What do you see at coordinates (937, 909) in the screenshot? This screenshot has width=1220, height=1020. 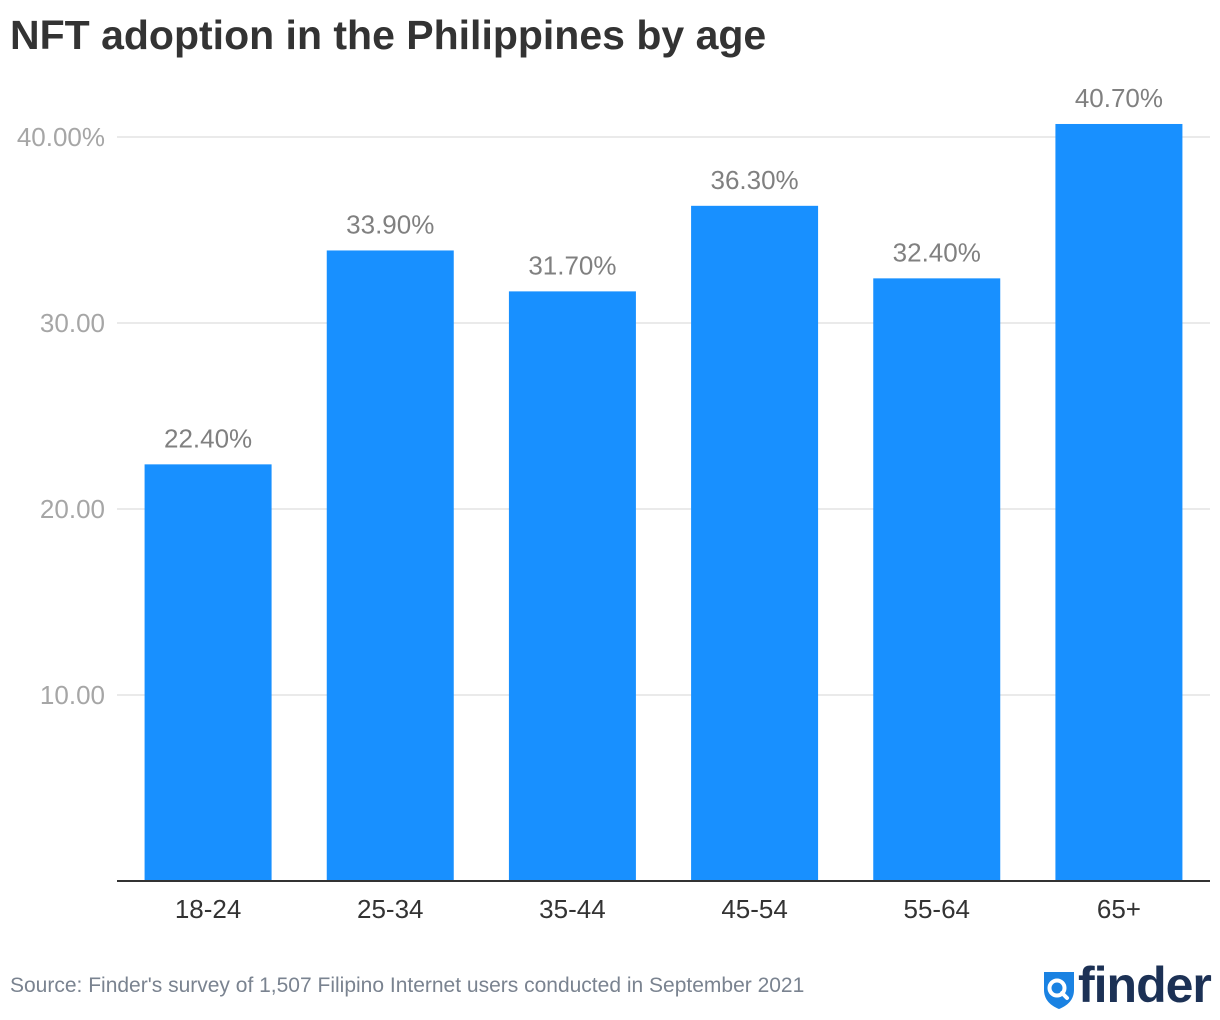 I see `category-label: 55-64` at bounding box center [937, 909].